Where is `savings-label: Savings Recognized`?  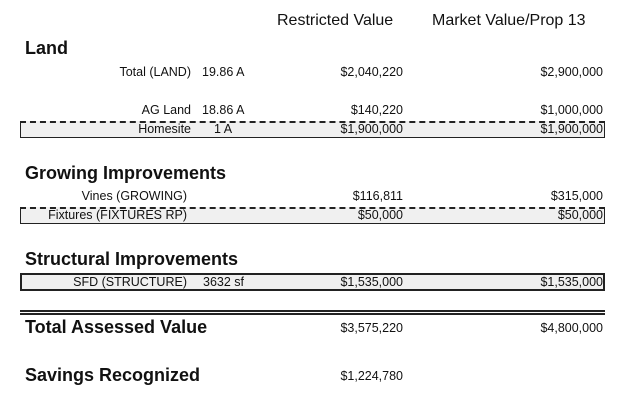
savings-label: Savings Recognized is located at coordinates (113, 375).